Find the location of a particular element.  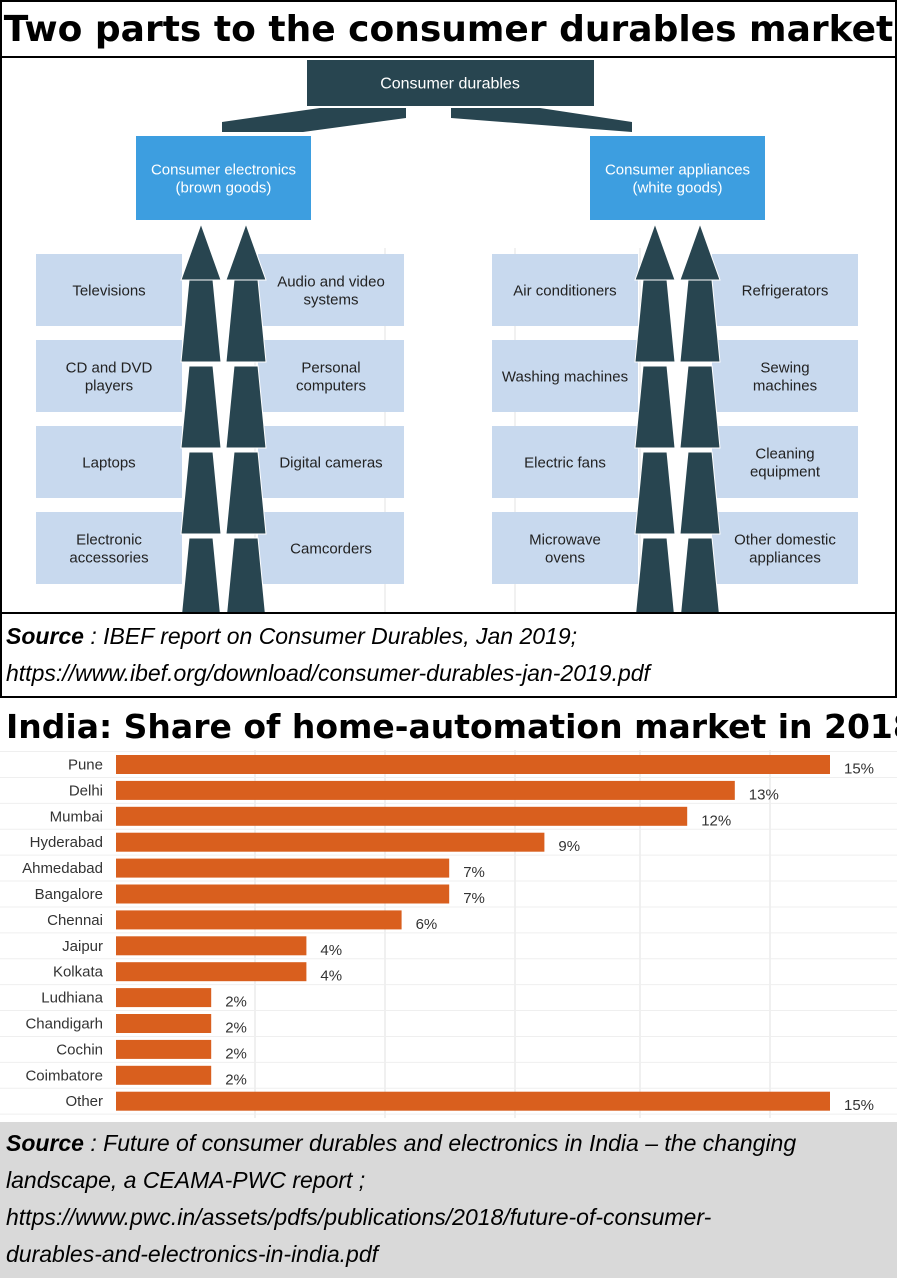

branch-label-2-line-1: Consumer appliances is located at coordinates (677, 169).